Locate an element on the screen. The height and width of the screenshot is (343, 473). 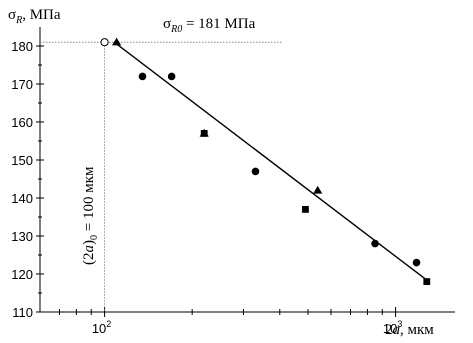
x-tick-label-exponent: 2 is located at coordinates (108, 324).